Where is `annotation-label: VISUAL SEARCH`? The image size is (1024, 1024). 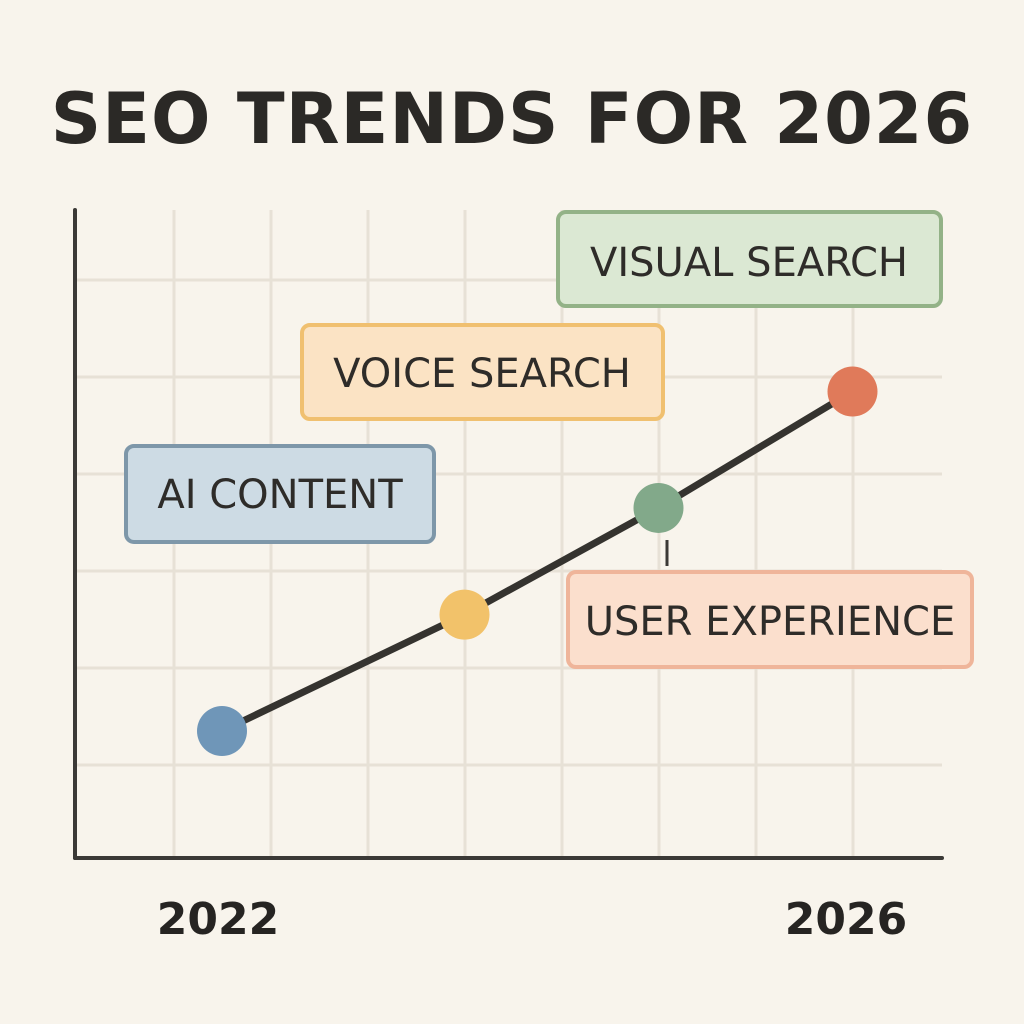
annotation-label: VISUAL SEARCH is located at coordinates (749, 263).